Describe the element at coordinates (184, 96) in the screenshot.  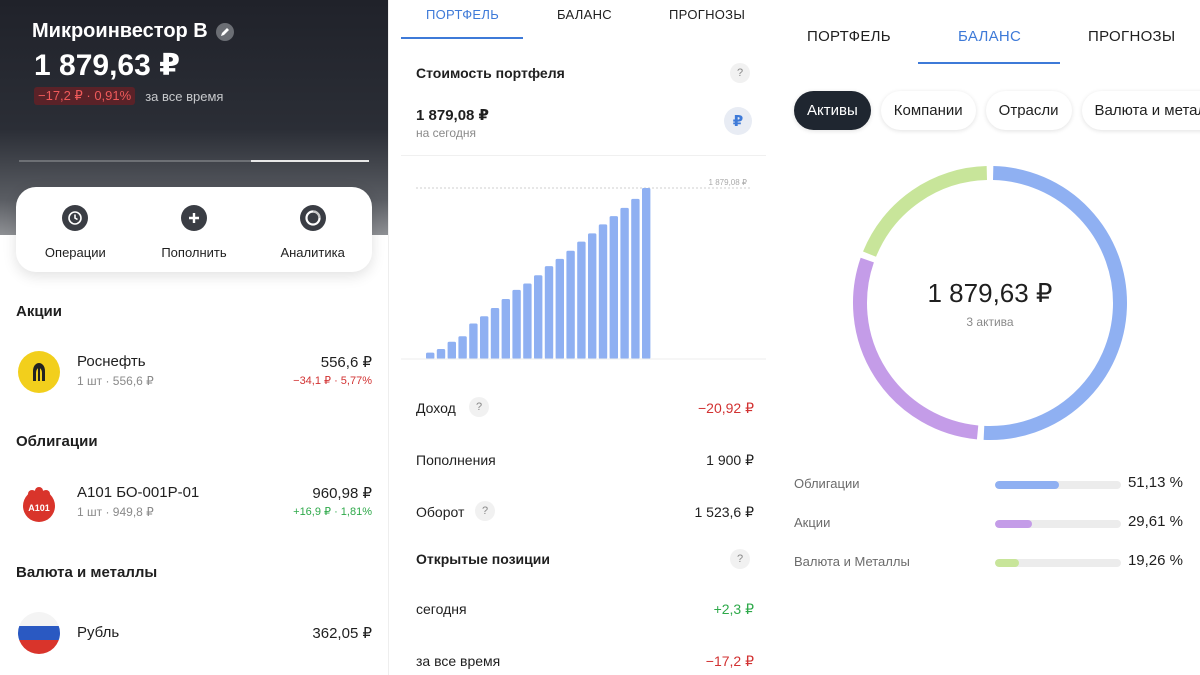
I see `change-period: за все время` at that location.